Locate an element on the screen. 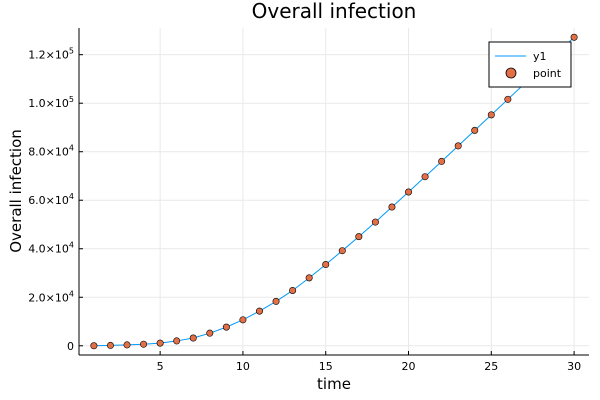 This screenshot has height=400, width=600. x-tick-label: 25 is located at coordinates (491, 366).